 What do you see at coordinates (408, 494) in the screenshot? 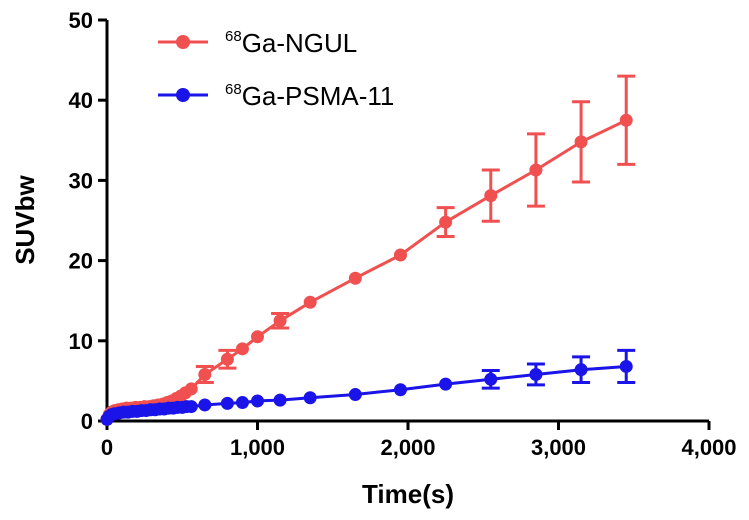
I see `x-axis-label: Time(s)` at bounding box center [408, 494].